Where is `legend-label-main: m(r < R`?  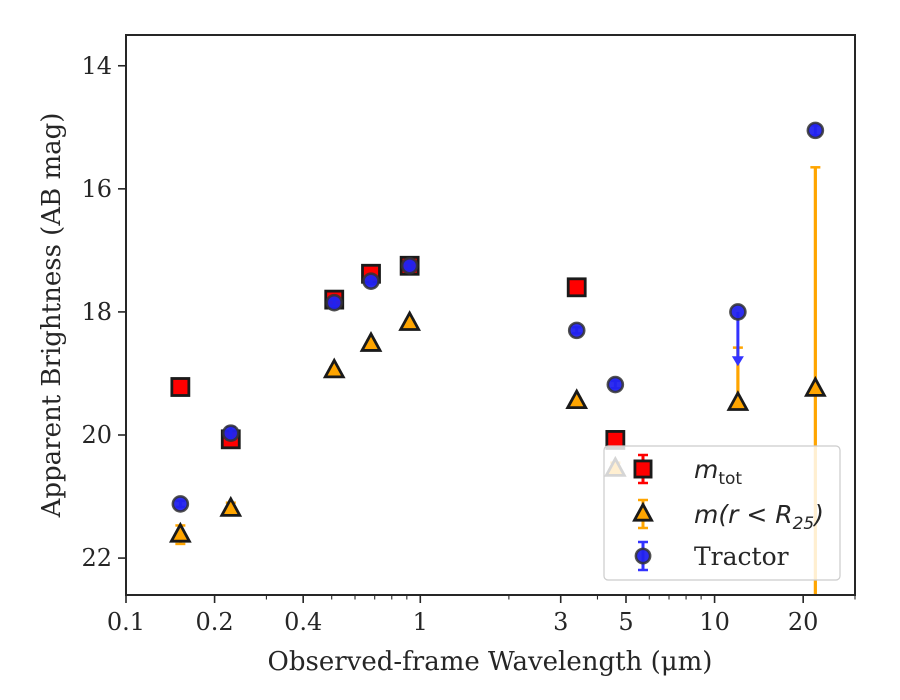
legend-label-main: m(r < R is located at coordinates (743, 514).